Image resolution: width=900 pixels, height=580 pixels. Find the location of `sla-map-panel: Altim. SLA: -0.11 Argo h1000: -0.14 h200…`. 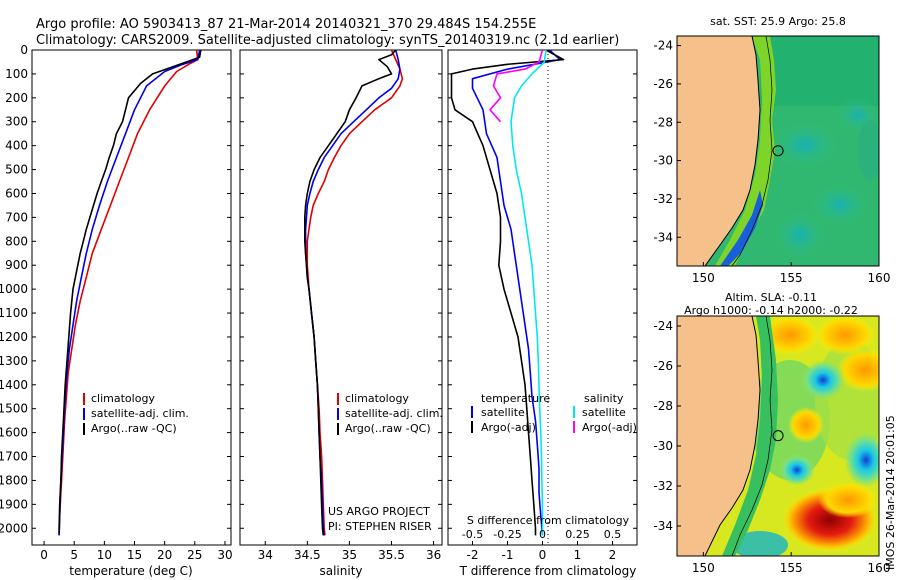

sla-map-panel: Altim. SLA: -0.11 Argo h1000: -0.14 h200… is located at coordinates (771, 433).